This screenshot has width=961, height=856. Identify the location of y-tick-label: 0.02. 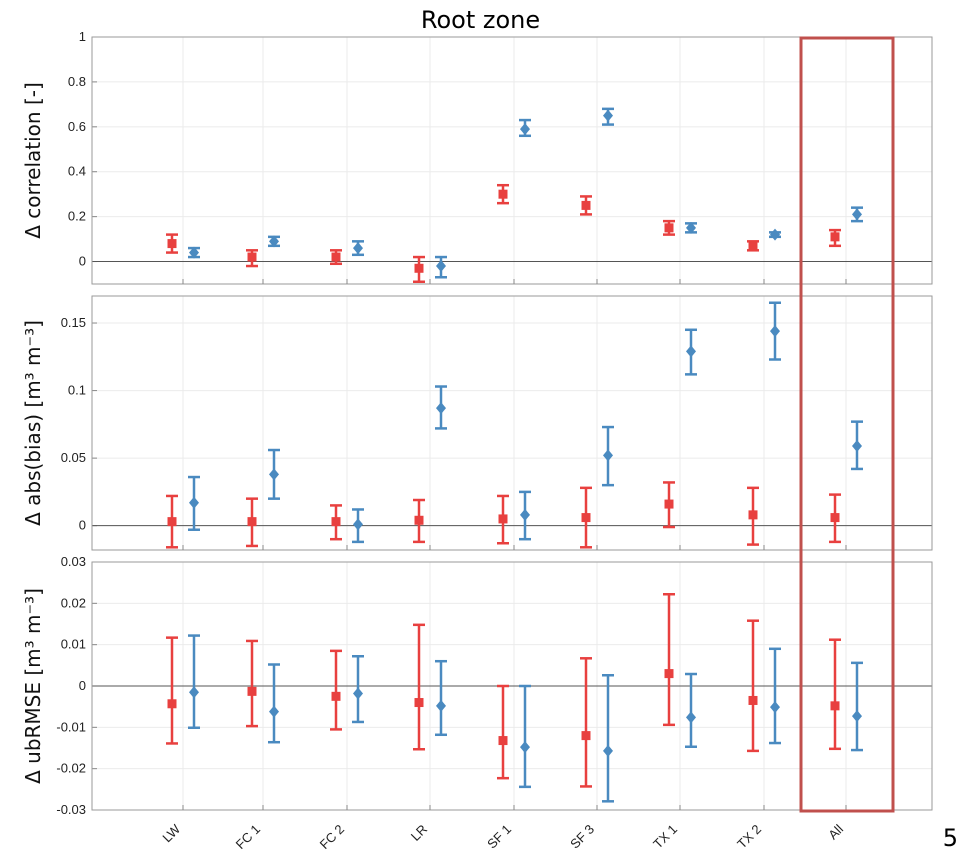
(73, 602).